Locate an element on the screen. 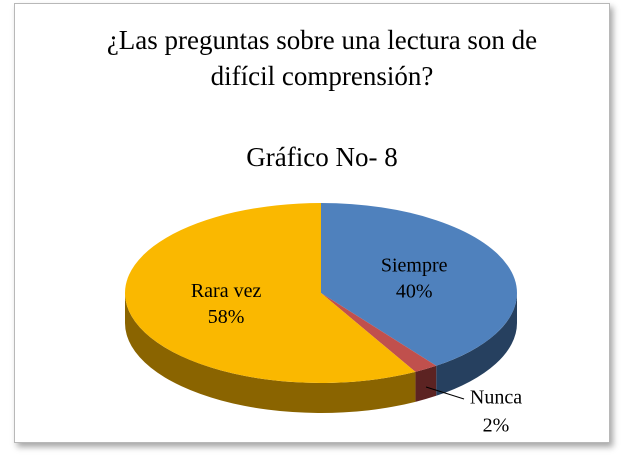 The width and height of the screenshot is (623, 459). chart-subtitle: Gráfico No- 8 is located at coordinates (322, 157).